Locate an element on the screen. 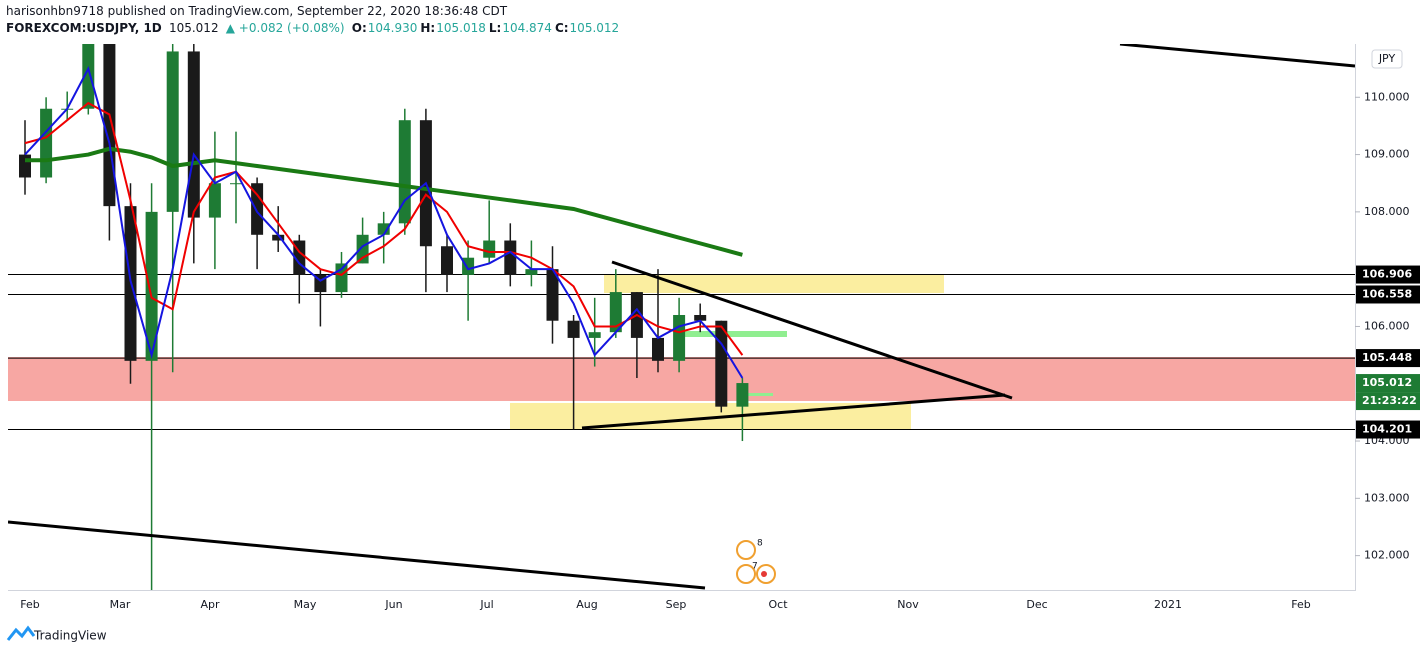 The width and height of the screenshot is (1426, 655). x-tick-label: May is located at coordinates (305, 604).